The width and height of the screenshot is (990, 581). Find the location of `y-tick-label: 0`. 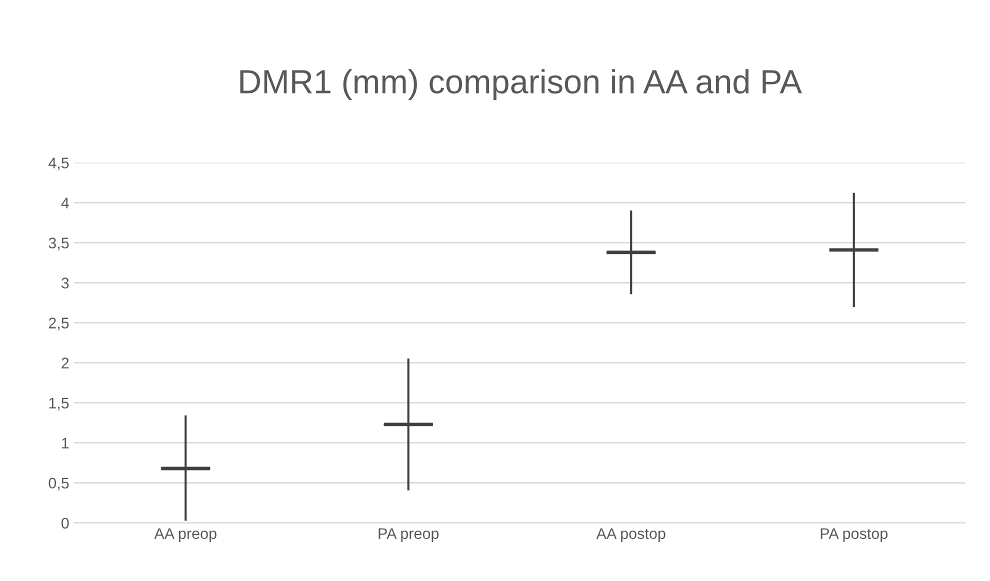

y-tick-label: 0 is located at coordinates (65, 523).